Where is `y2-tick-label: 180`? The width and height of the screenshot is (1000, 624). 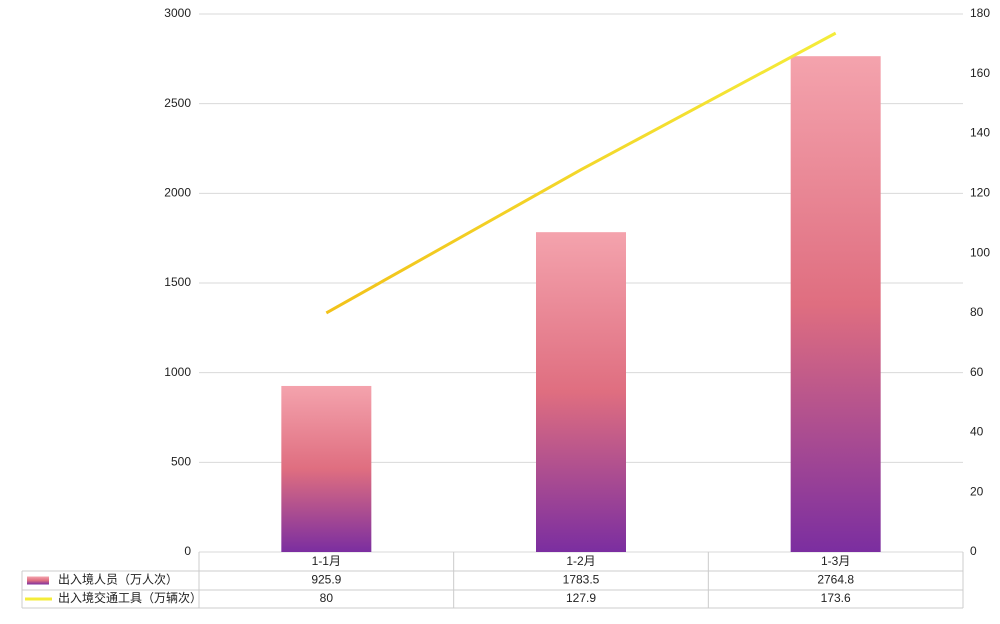 y2-tick-label: 180 is located at coordinates (980, 13).